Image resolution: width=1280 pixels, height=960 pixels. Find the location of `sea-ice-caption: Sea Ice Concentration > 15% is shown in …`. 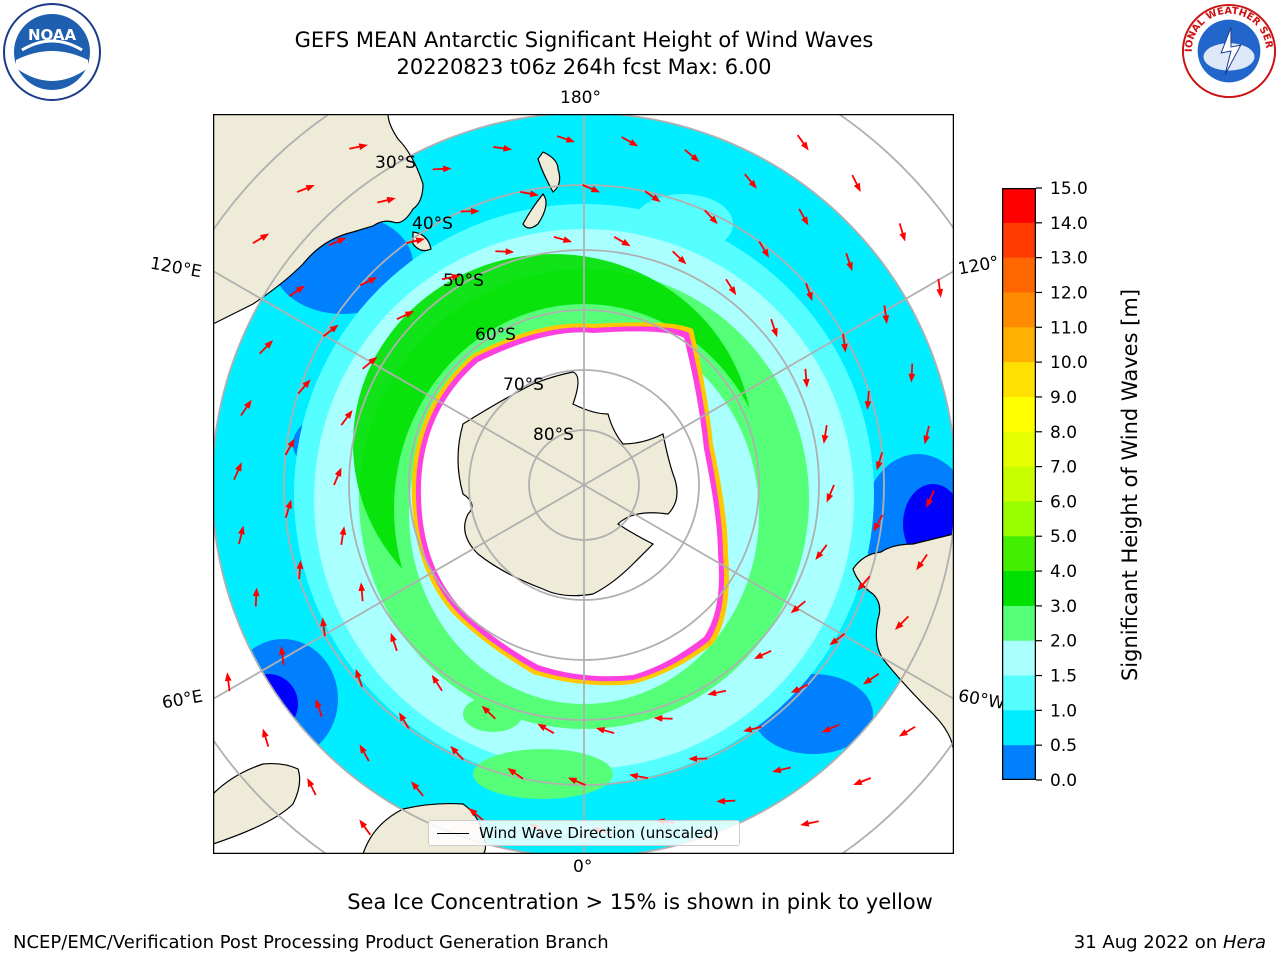

sea-ice-caption: Sea Ice Concentration > 15% is shown in … is located at coordinates (640, 902).